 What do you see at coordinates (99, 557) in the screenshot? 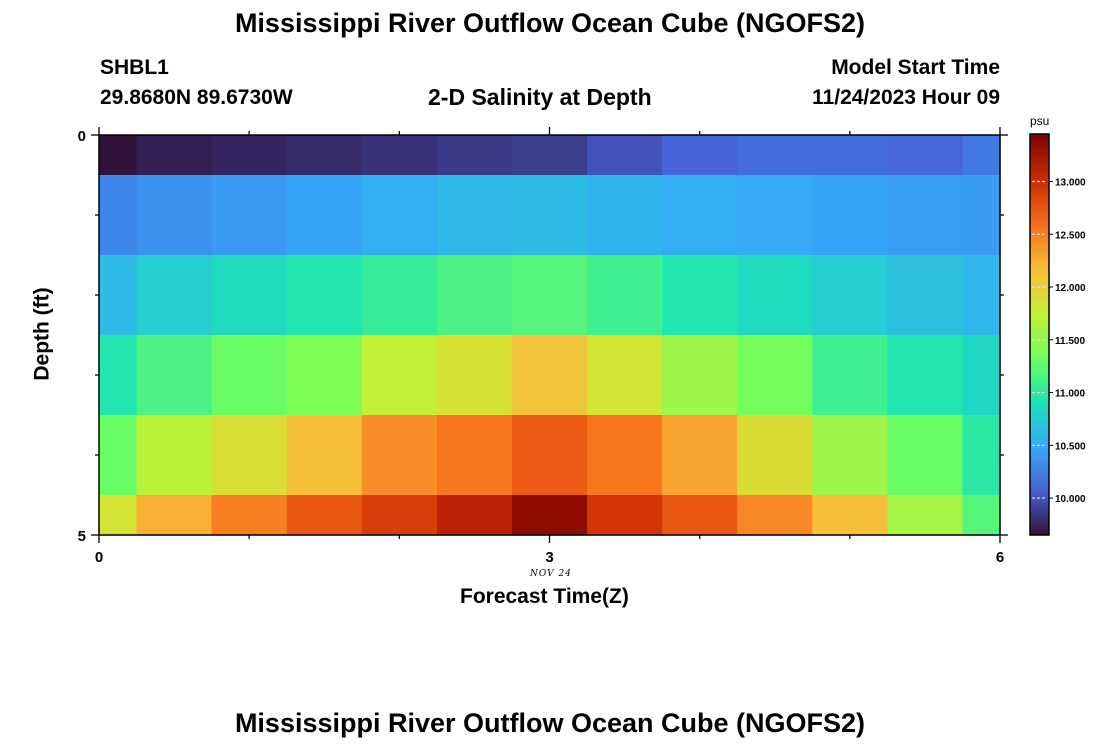
I see `x-tick-label: 0` at bounding box center [99, 557].